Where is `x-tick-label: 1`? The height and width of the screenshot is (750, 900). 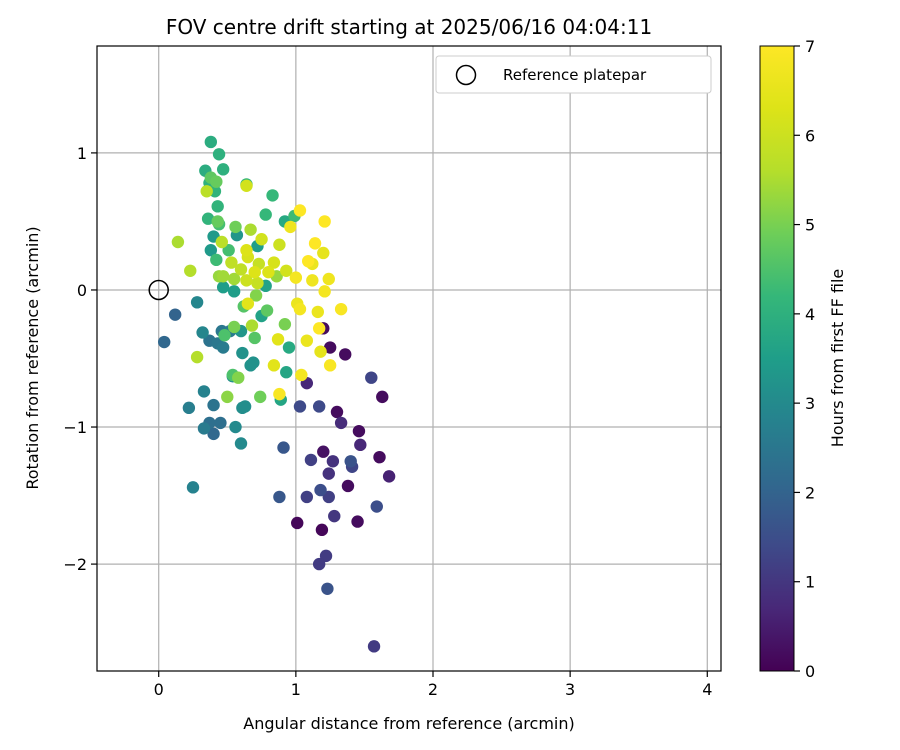
x-tick-label: 1 is located at coordinates (296, 689).